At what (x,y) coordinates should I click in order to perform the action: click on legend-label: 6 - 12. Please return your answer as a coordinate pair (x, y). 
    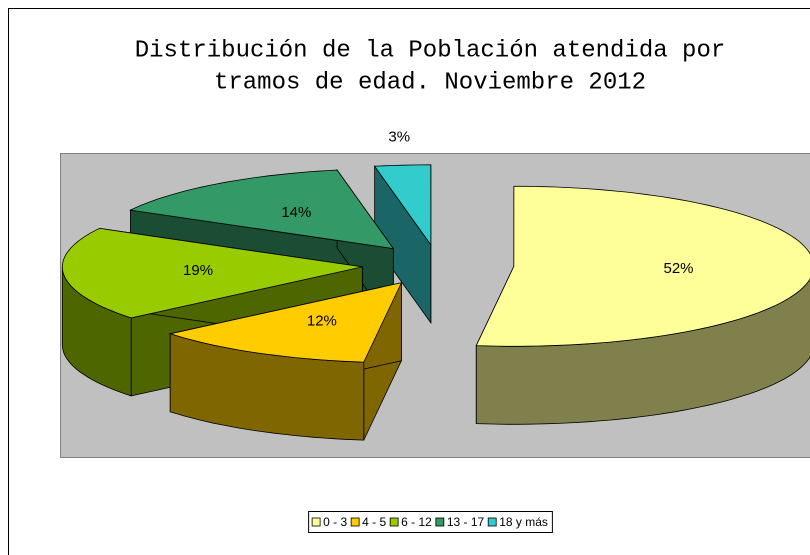
    Looking at the image, I should click on (416, 522).